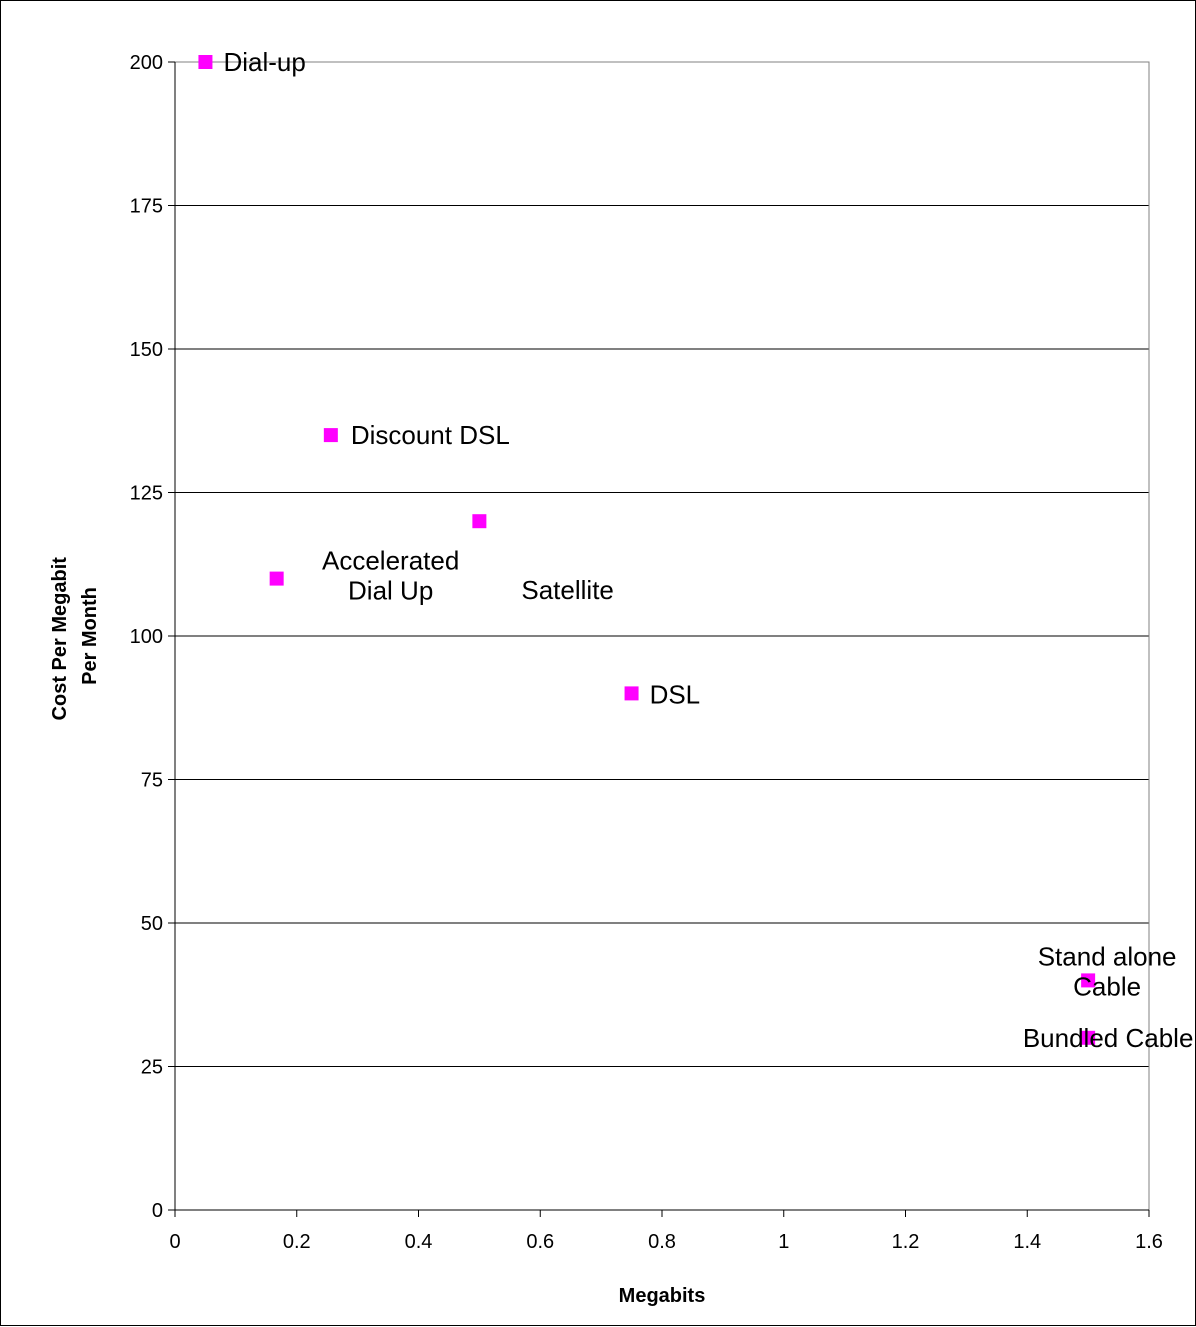 The image size is (1196, 1327). I want to click on x-axis-title: Megabits, so click(662, 1296).